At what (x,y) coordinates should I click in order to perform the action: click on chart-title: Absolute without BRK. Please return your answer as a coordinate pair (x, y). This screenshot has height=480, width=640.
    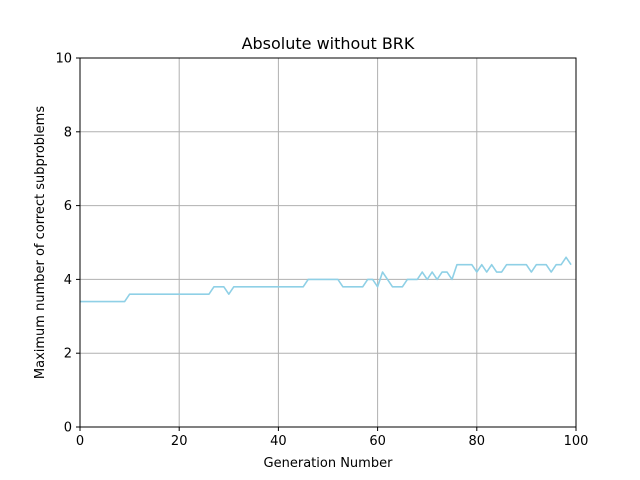
    Looking at the image, I should click on (328, 43).